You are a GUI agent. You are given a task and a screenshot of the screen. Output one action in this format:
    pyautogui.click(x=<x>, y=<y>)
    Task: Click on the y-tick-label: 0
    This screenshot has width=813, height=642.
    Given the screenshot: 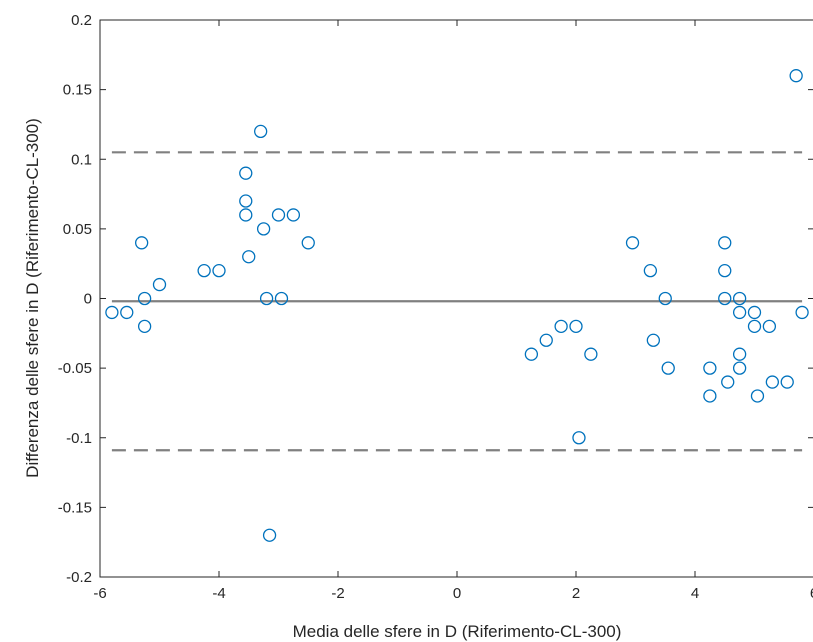 What is the action you would take?
    pyautogui.click(x=88, y=299)
    